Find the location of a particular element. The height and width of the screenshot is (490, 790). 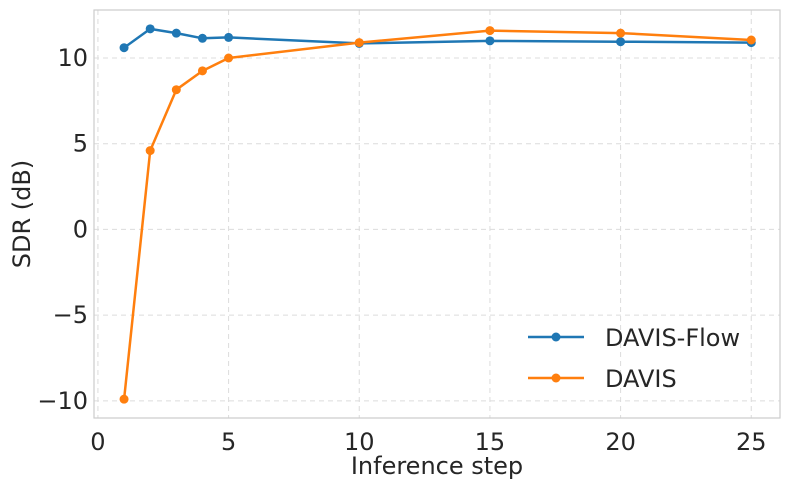

x-tick-label: 10 is located at coordinates (359, 442).